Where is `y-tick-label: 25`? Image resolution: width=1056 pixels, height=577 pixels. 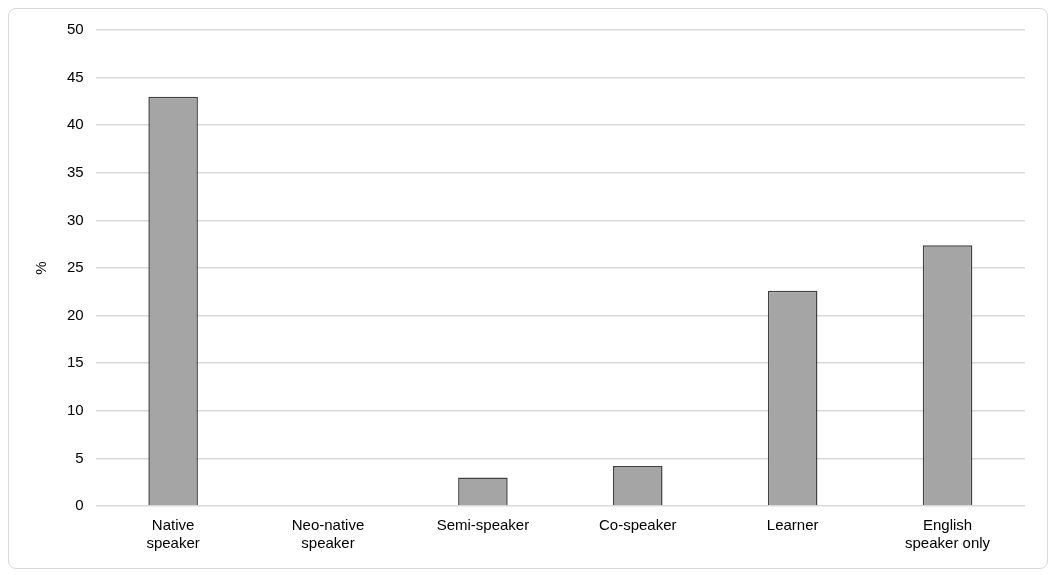 y-tick-label: 25 is located at coordinates (75, 267).